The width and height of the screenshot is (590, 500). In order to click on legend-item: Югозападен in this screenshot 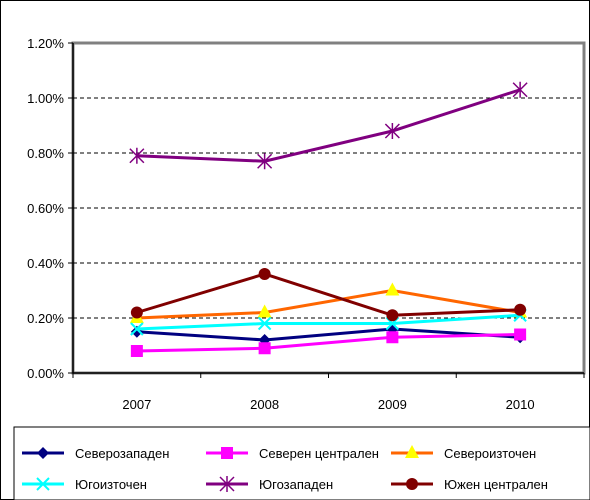, I will do `click(269, 484)`.